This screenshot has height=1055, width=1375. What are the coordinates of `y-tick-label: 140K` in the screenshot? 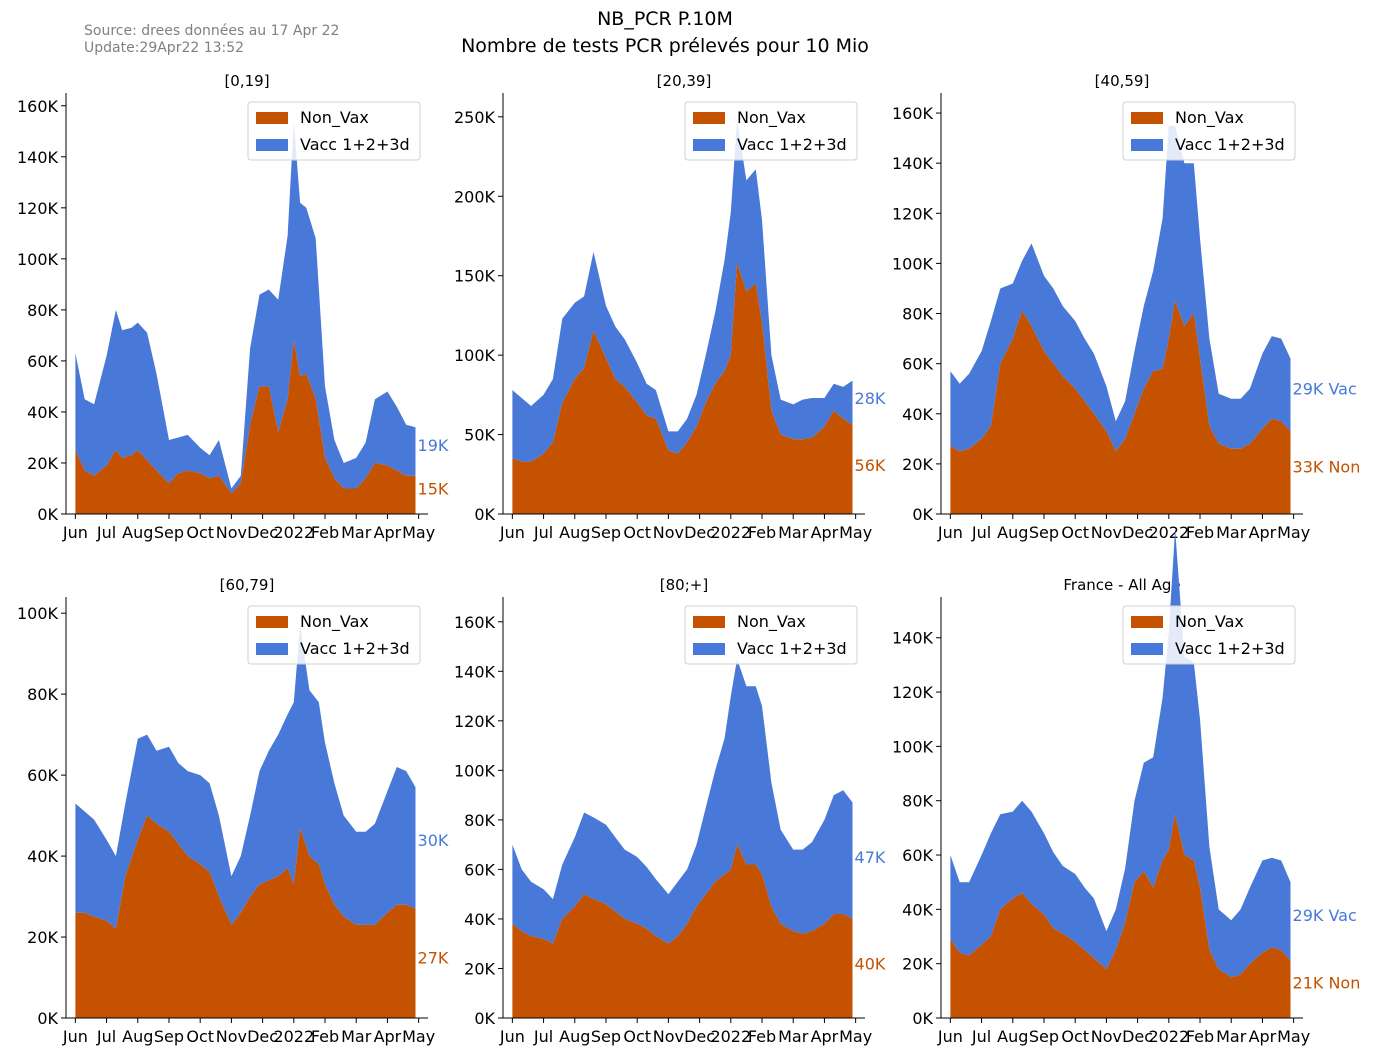 It's located at (38, 157).